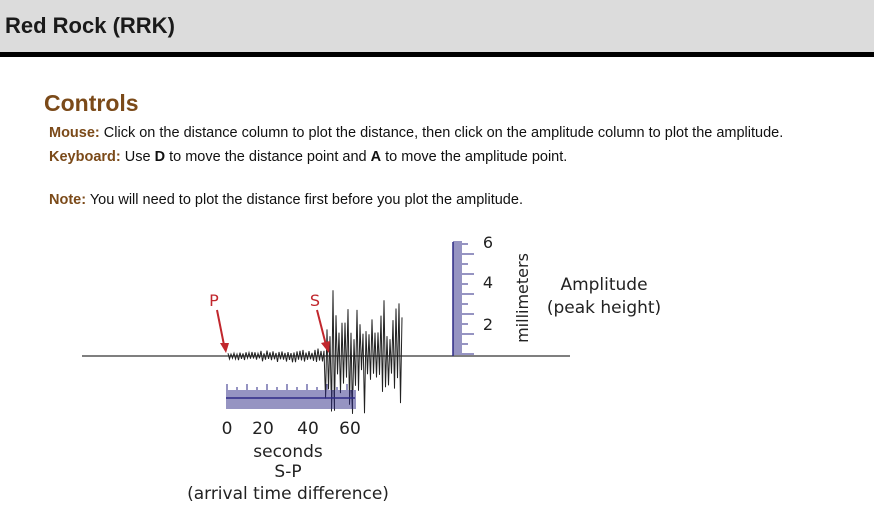 Image resolution: width=874 pixels, height=511 pixels. I want to click on p-wave-arrow-shaft, so click(220, 327).